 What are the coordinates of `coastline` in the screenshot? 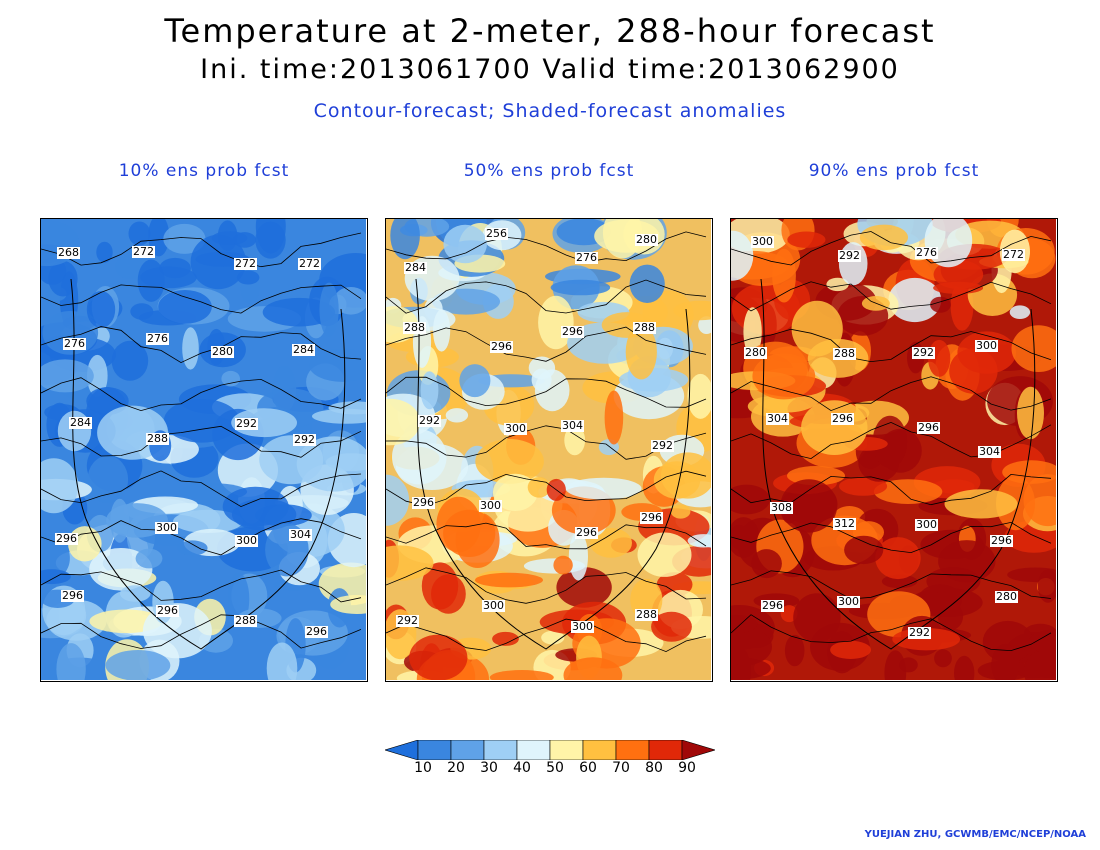 It's located at (898, 464).